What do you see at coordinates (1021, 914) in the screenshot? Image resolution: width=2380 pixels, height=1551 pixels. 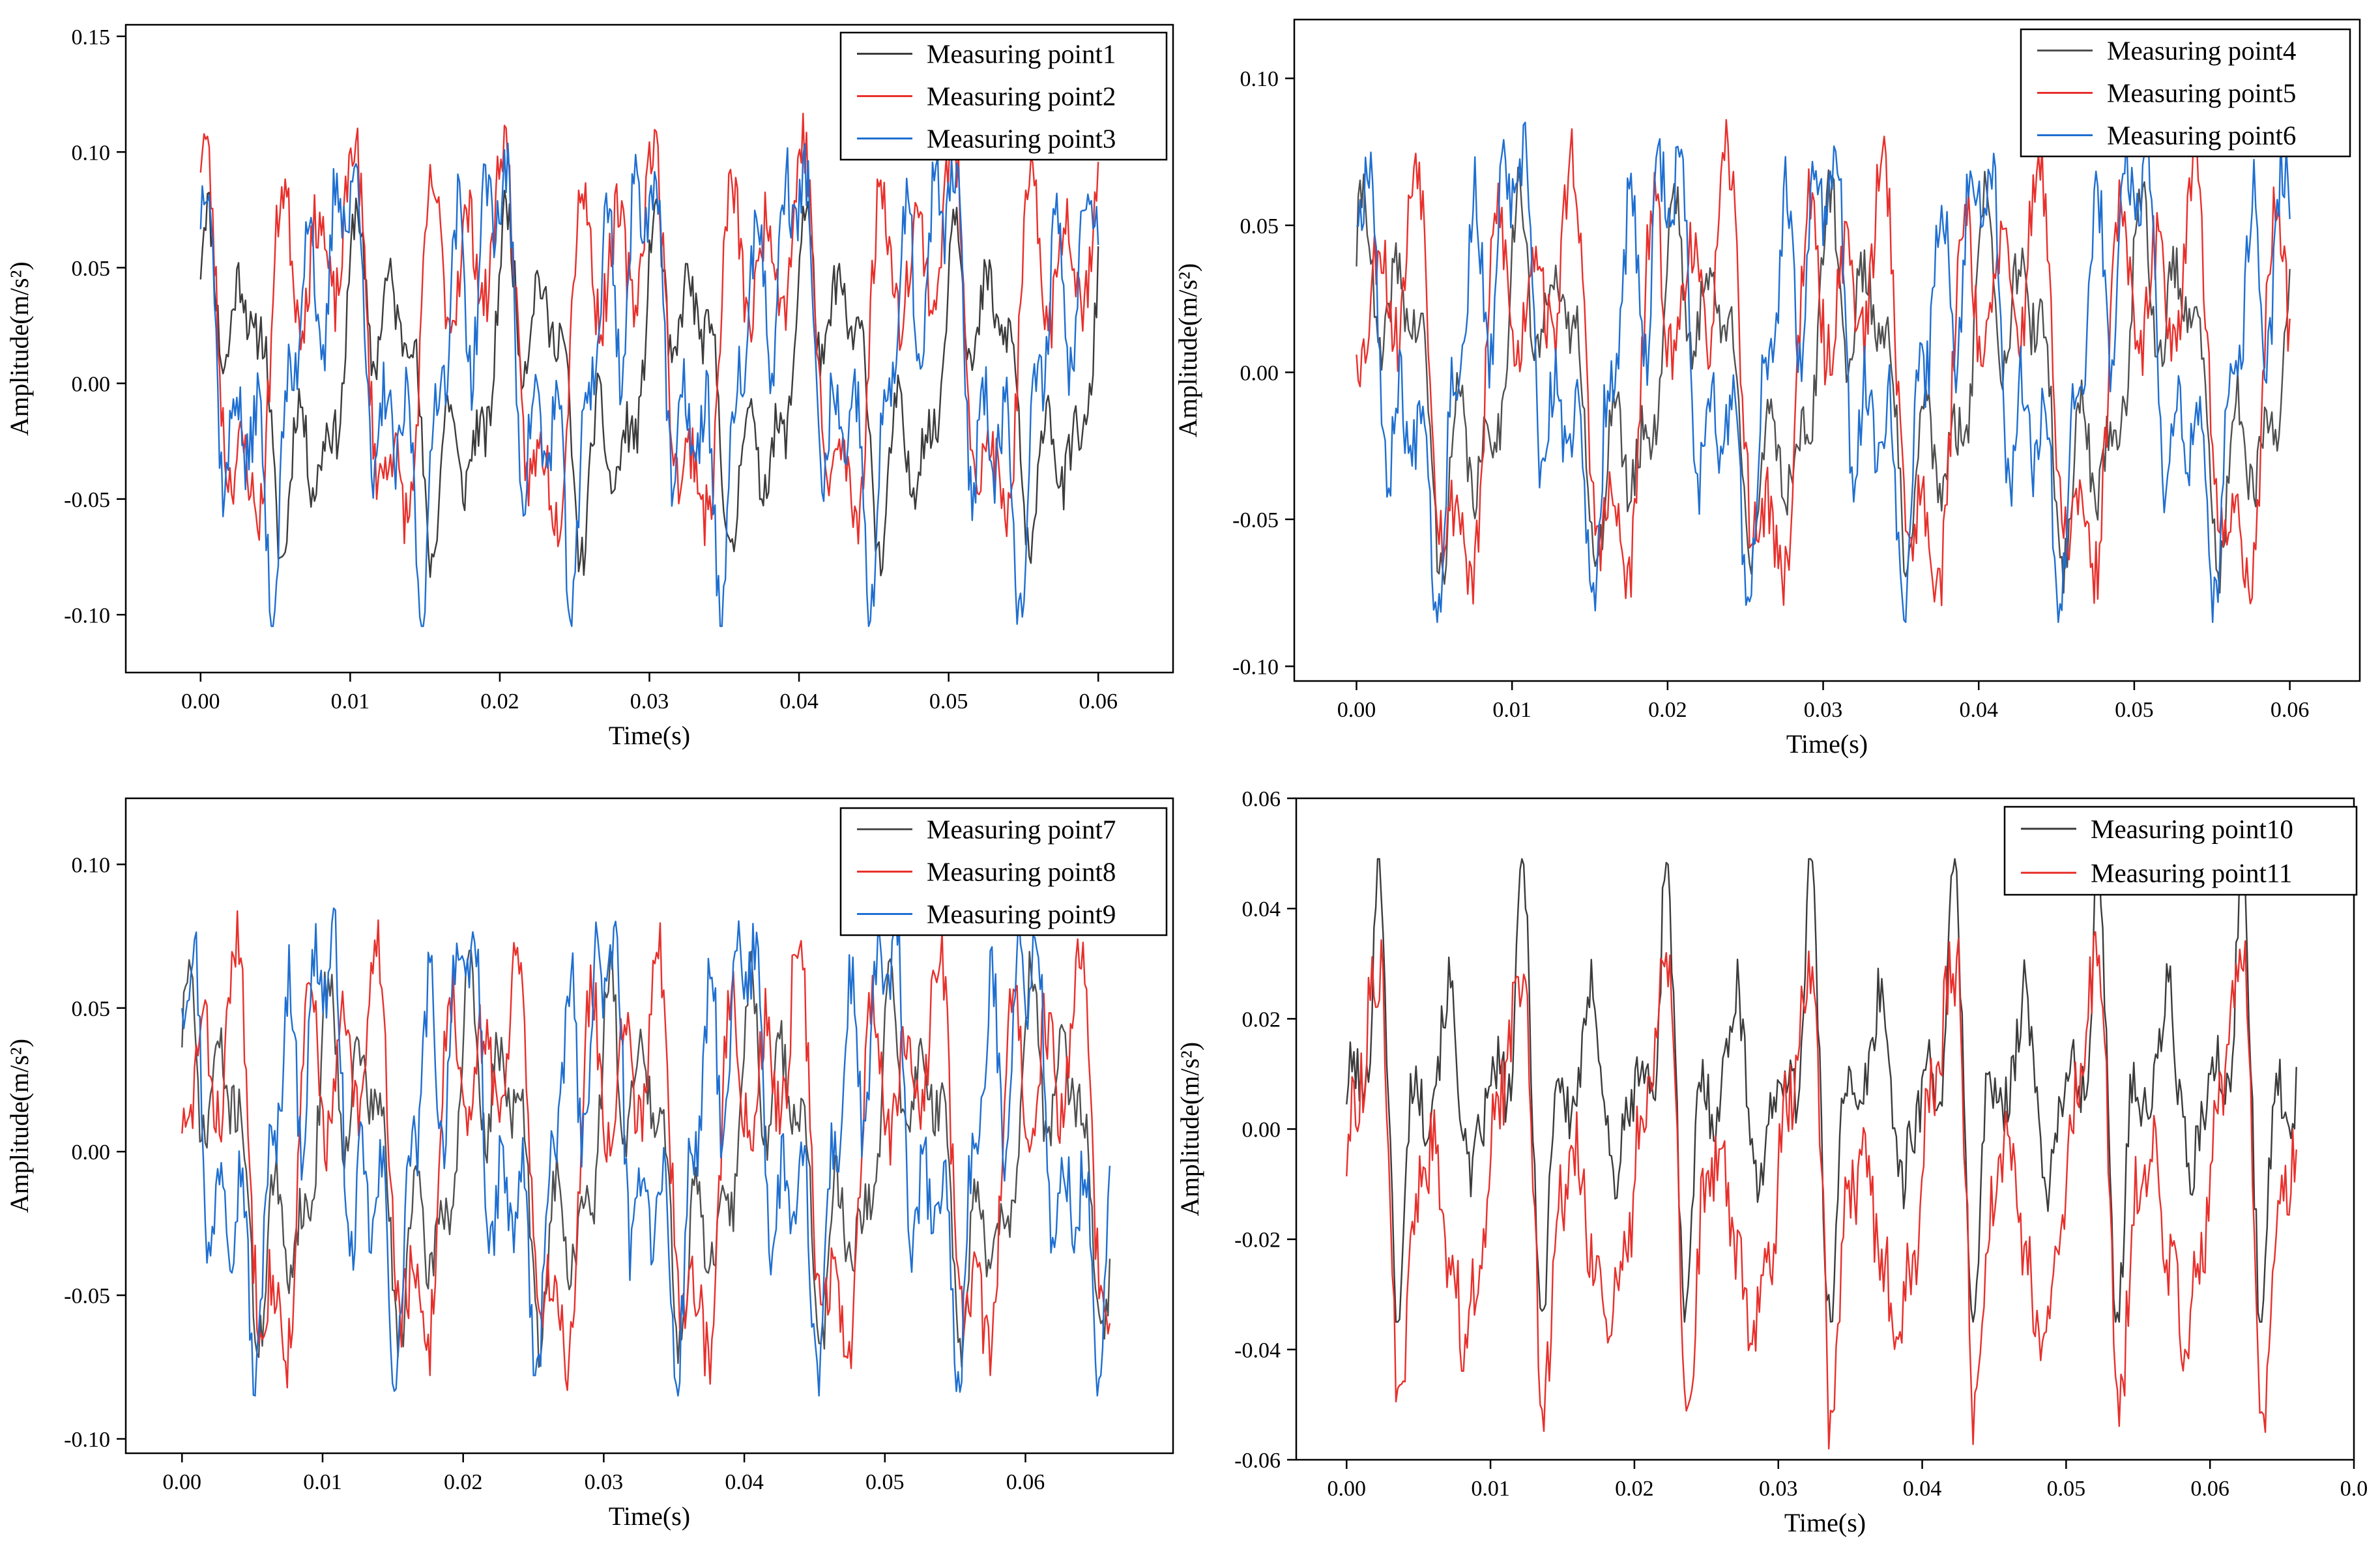 I see `legend-label: Measuring point9` at bounding box center [1021, 914].